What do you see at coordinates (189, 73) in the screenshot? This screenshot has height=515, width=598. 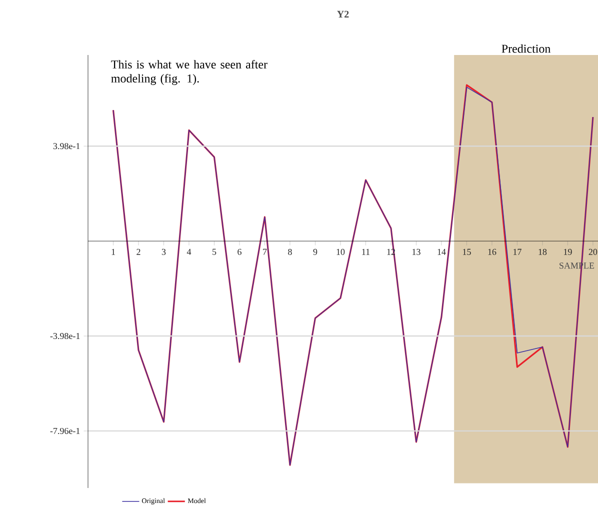 I see `annotation: This is what we have seen after modeling (fig. 1).` at bounding box center [189, 73].